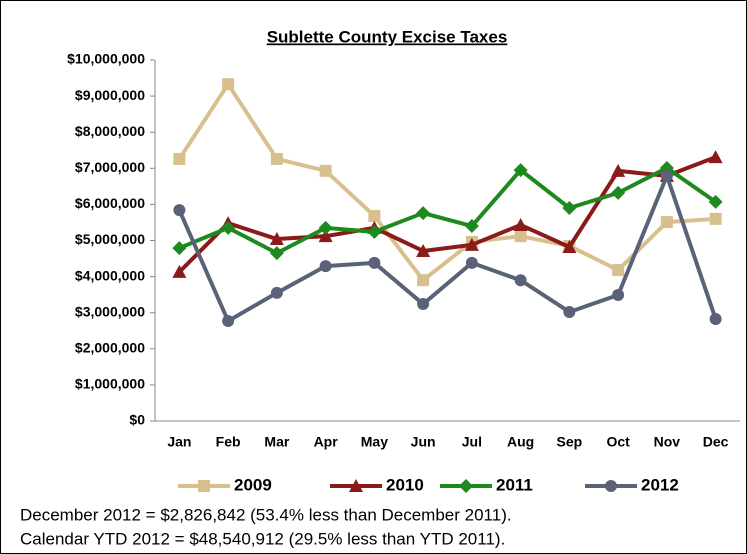 The height and width of the screenshot is (554, 747). What do you see at coordinates (110, 384) in the screenshot?
I see `y-tick-label: $1,000,000` at bounding box center [110, 384].